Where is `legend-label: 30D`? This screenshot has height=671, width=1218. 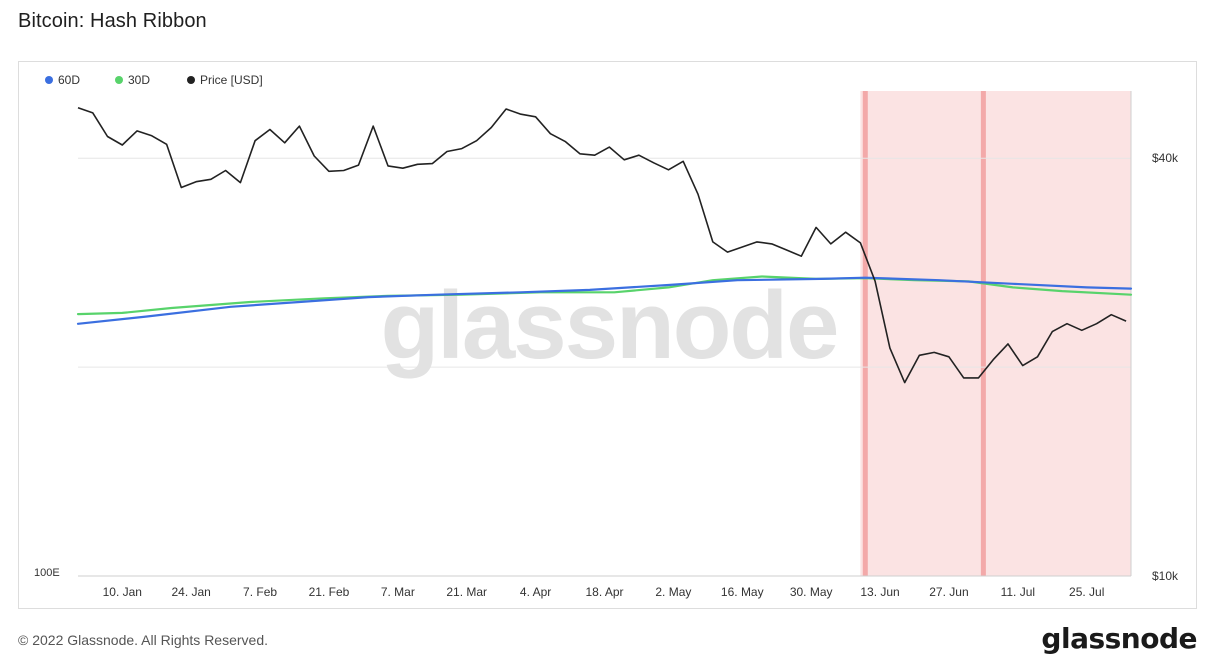 legend-label: 30D is located at coordinates (139, 80).